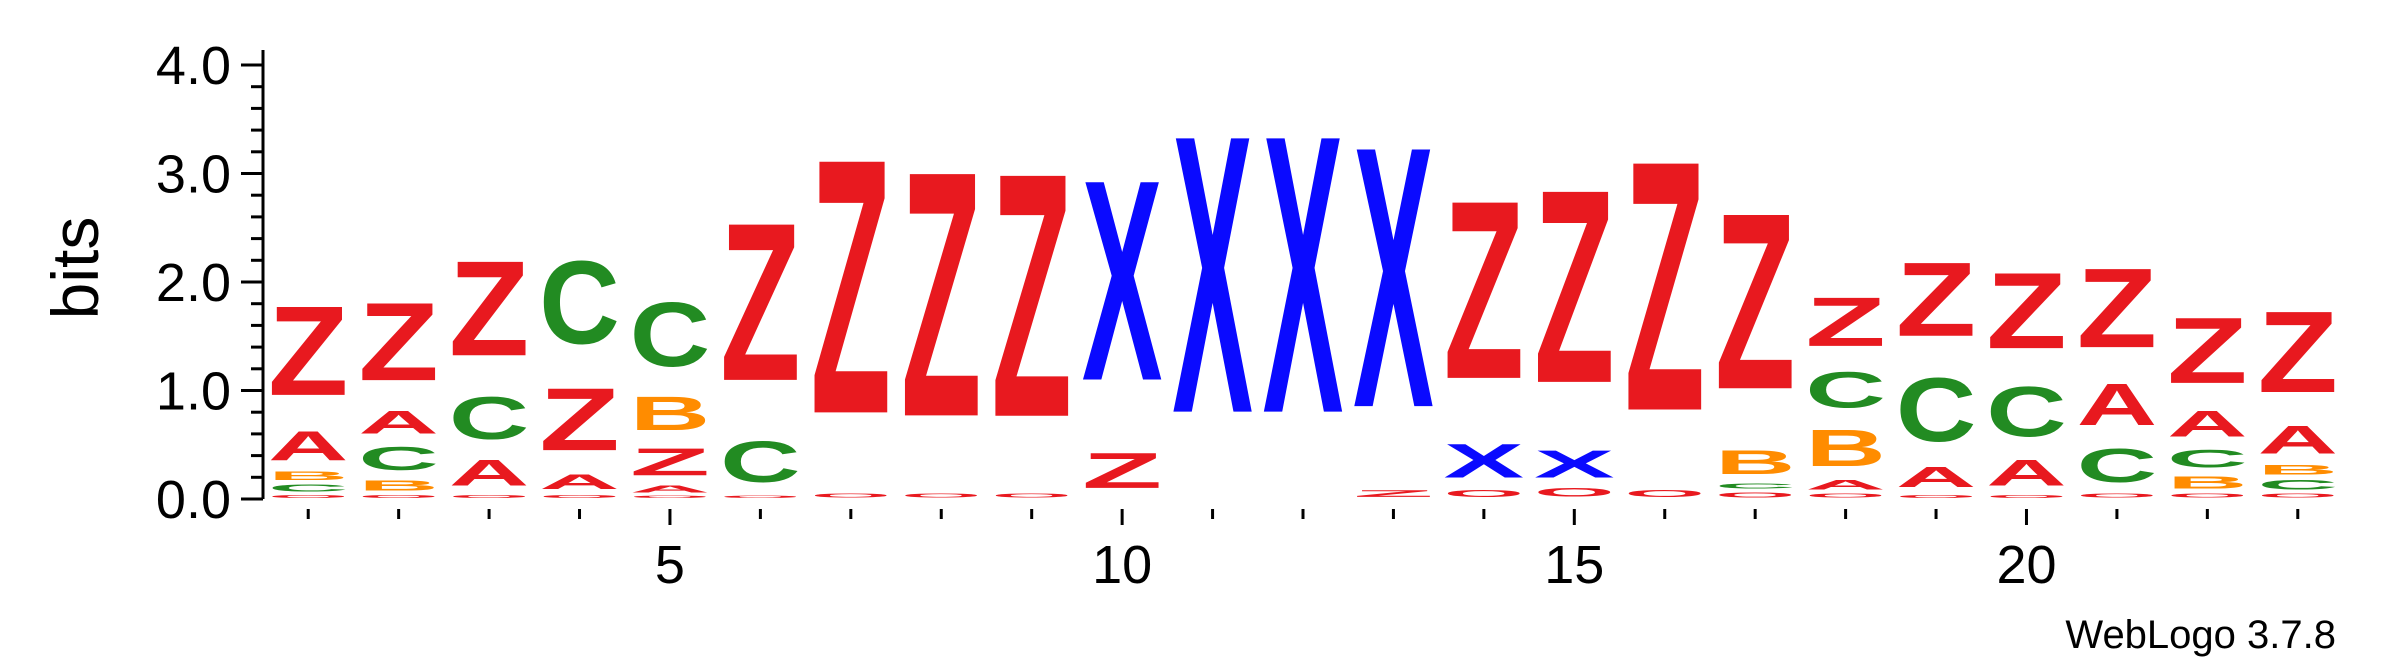  Describe the element at coordinates (1574, 565) in the screenshot. I see `x-tick-label: 15` at that location.